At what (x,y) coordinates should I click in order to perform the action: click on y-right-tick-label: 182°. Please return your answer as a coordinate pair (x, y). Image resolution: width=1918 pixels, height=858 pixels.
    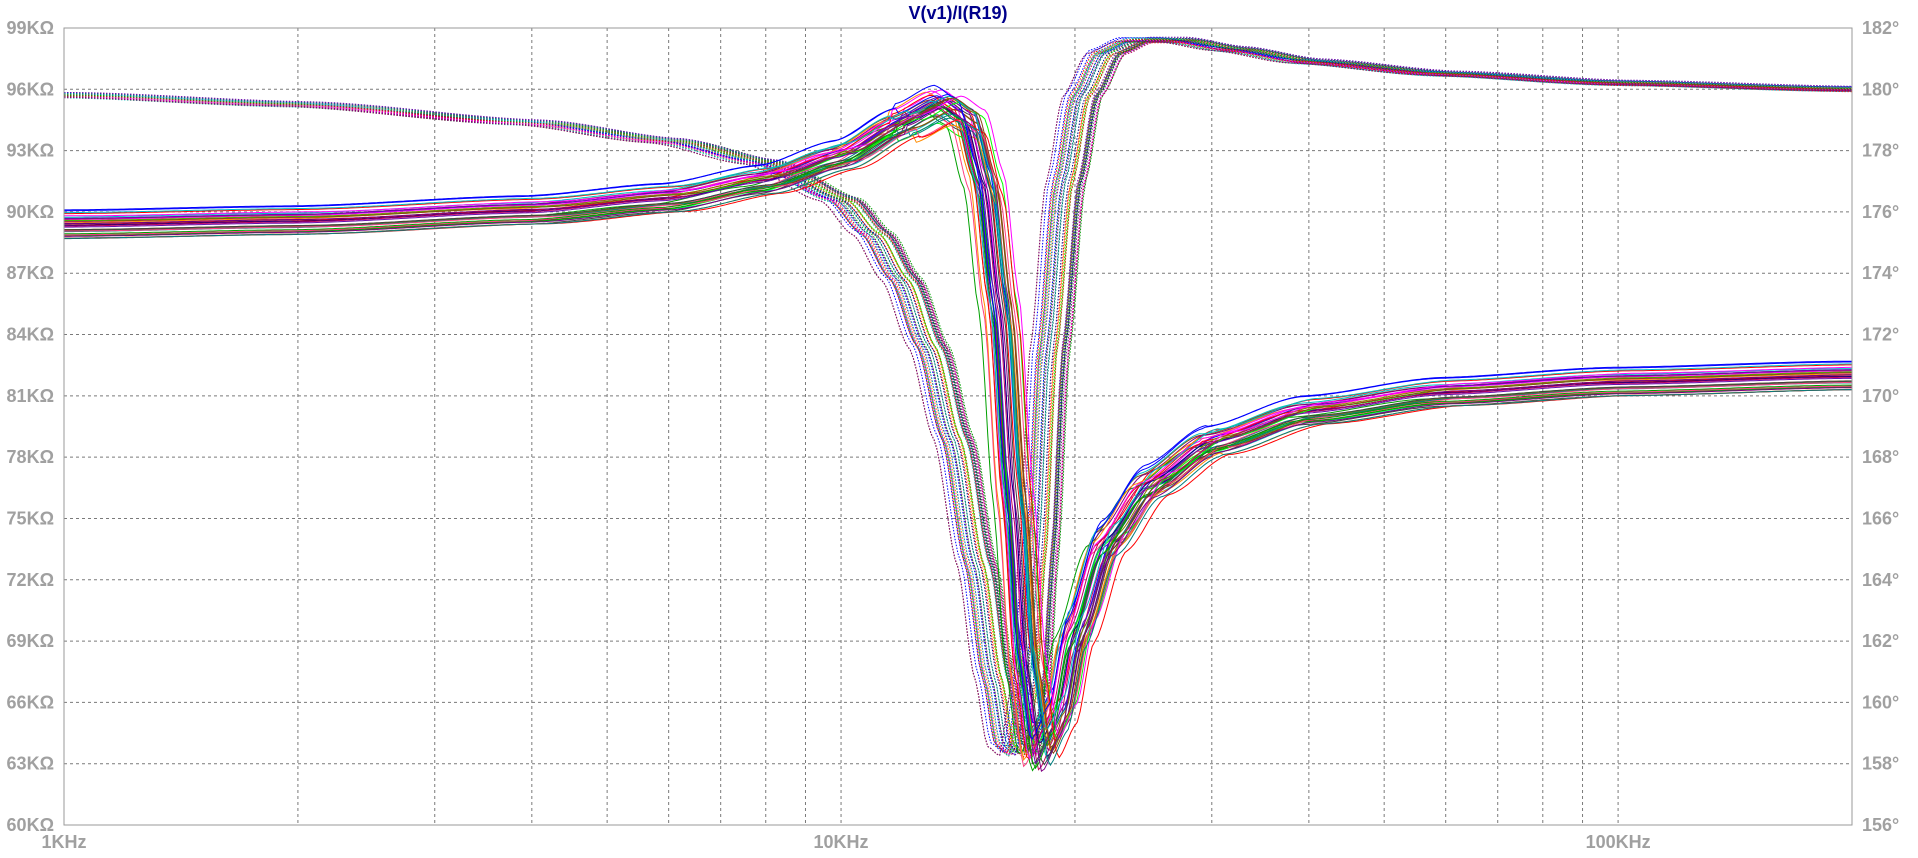
    Looking at the image, I should click on (1880, 28).